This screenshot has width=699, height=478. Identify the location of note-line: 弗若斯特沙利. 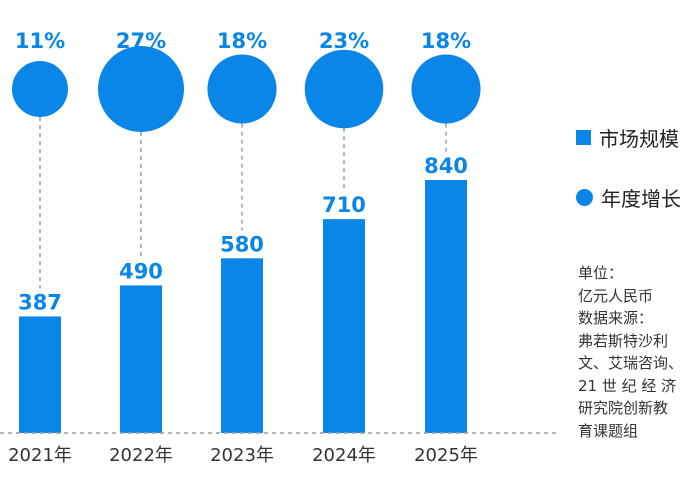
(623, 340).